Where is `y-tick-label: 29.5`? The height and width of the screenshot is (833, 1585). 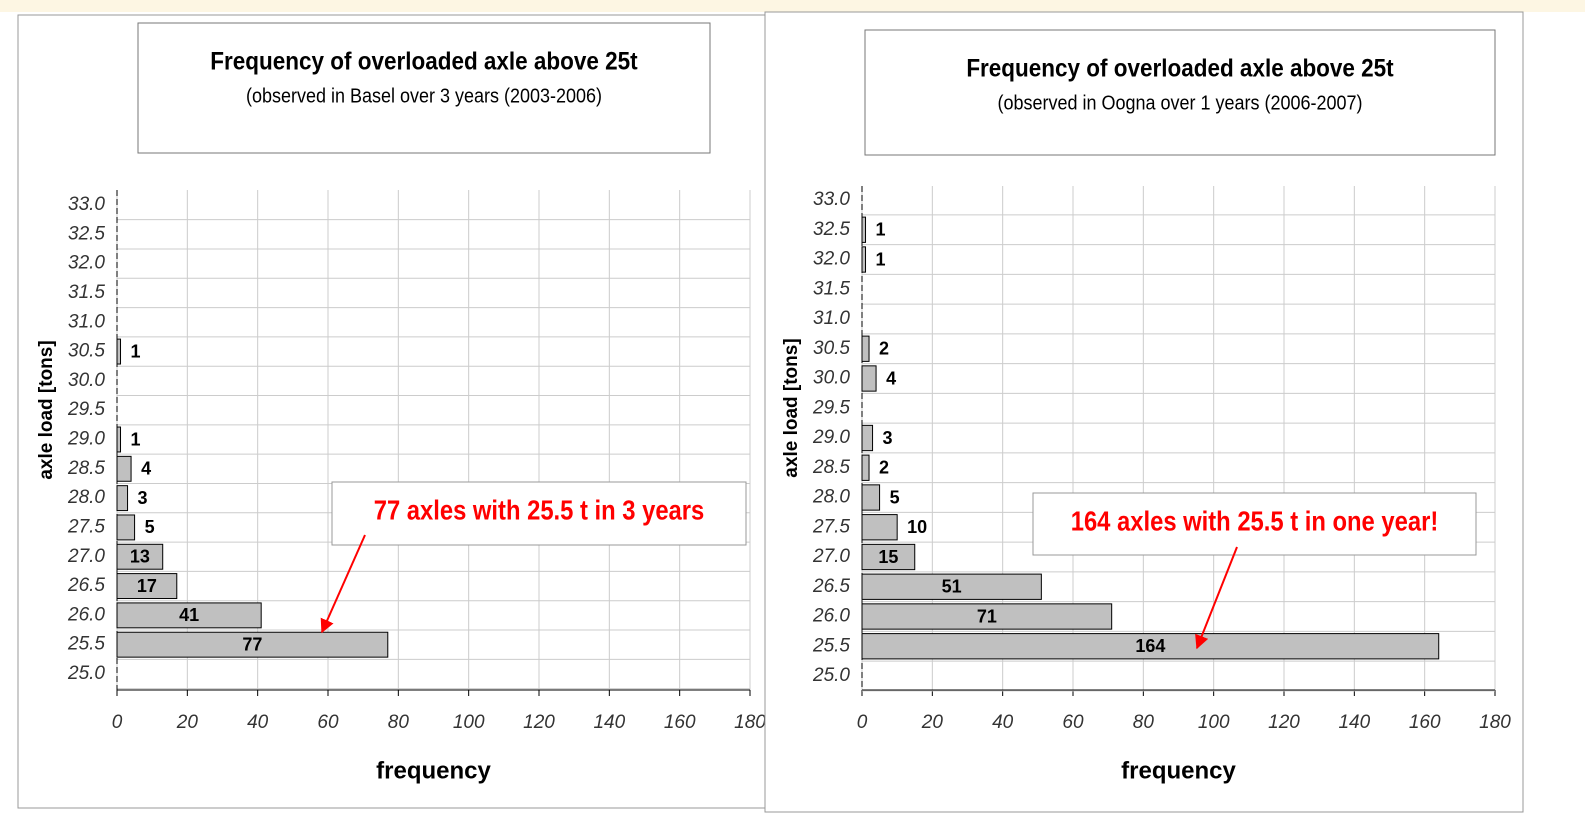
y-tick-label: 29.5 is located at coordinates (86, 409).